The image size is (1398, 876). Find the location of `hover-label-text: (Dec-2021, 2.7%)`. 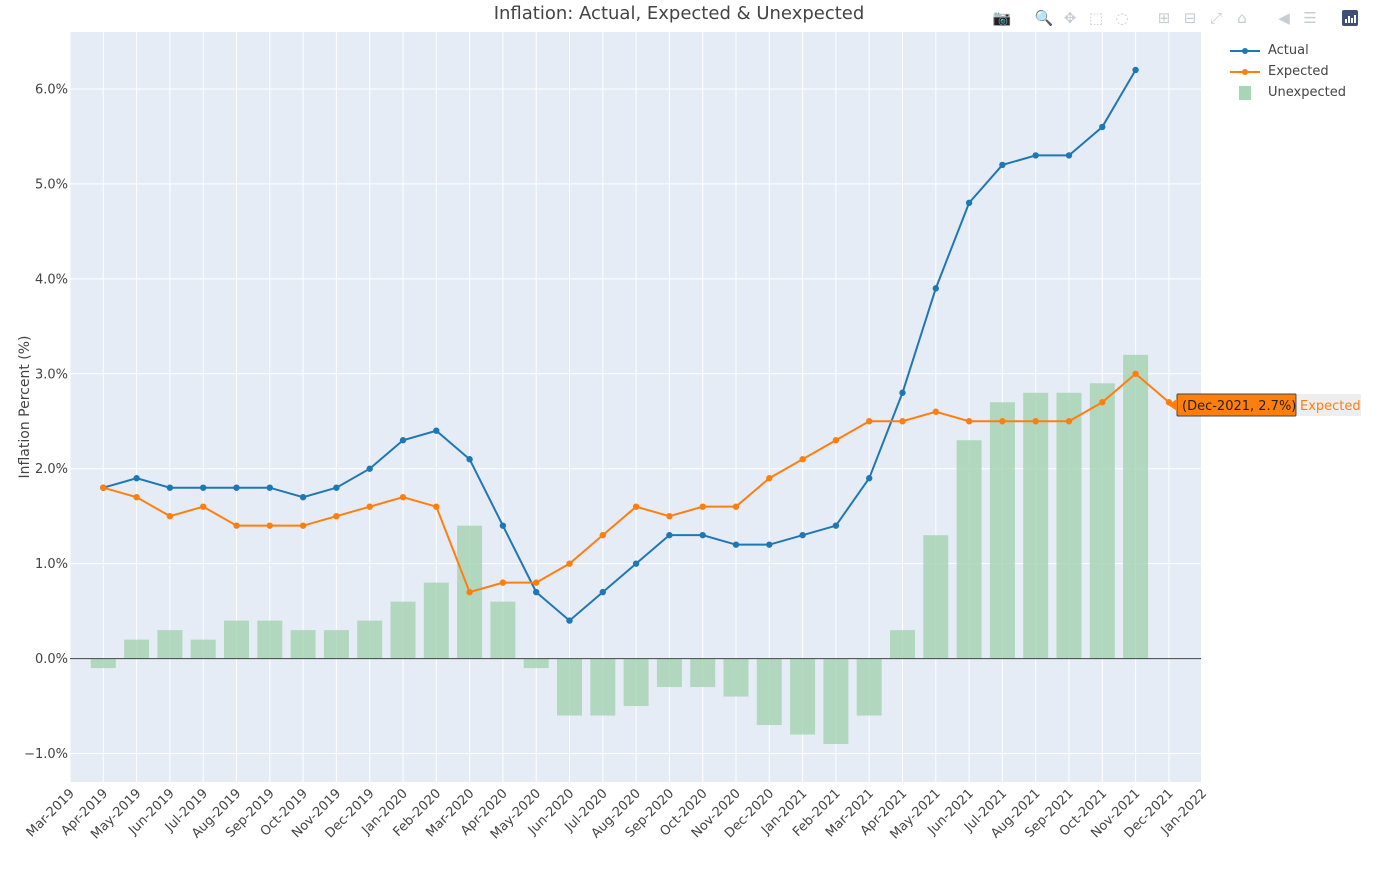

hover-label-text: (Dec-2021, 2.7%) is located at coordinates (1239, 406).